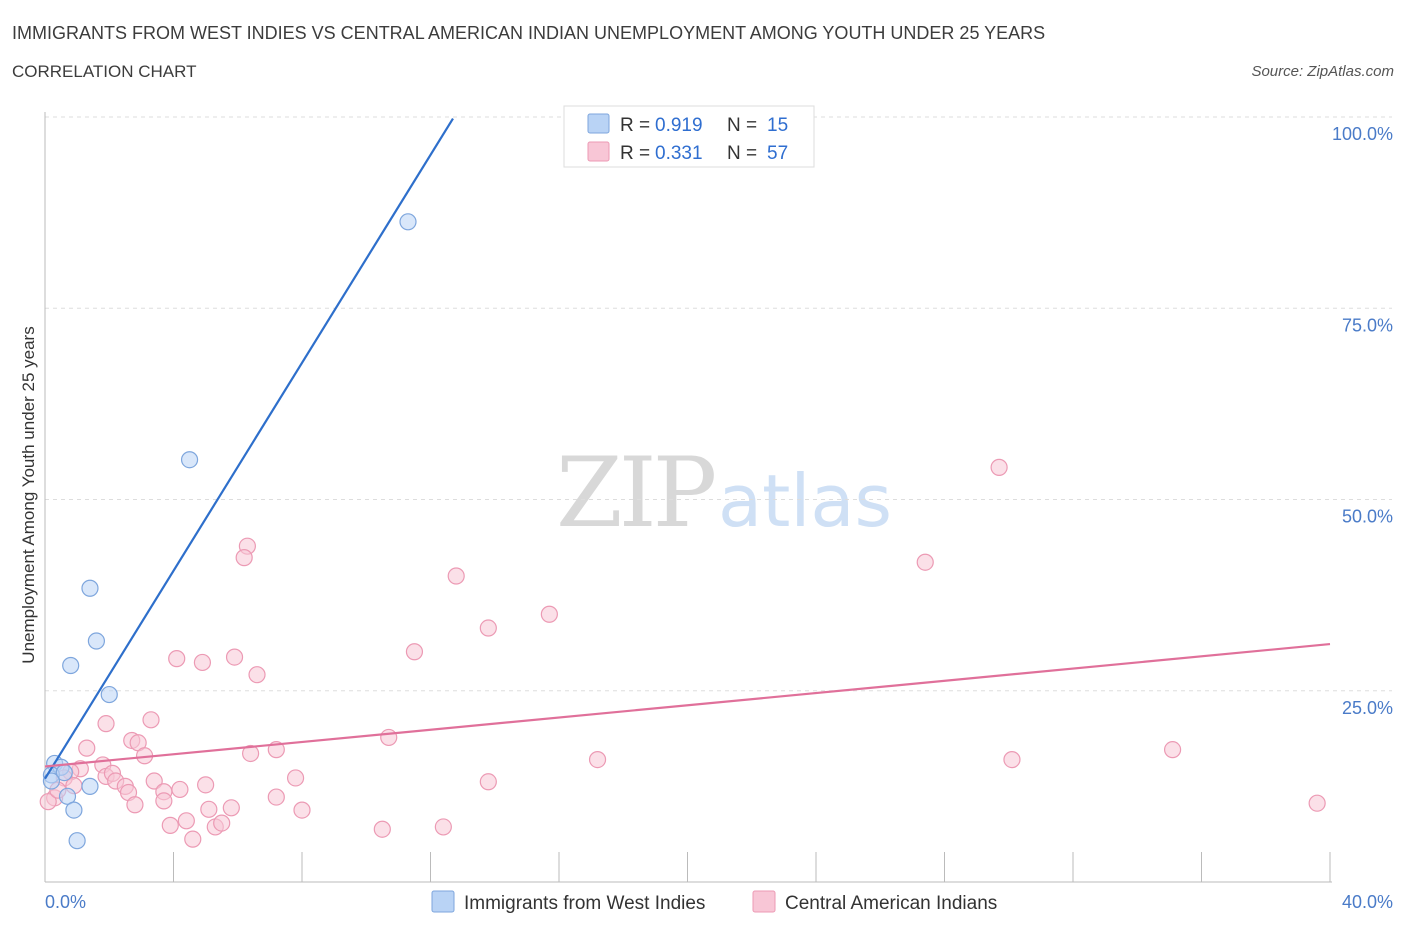 The height and width of the screenshot is (930, 1406). I want to click on legend-swatch-blue, so click(598, 123).